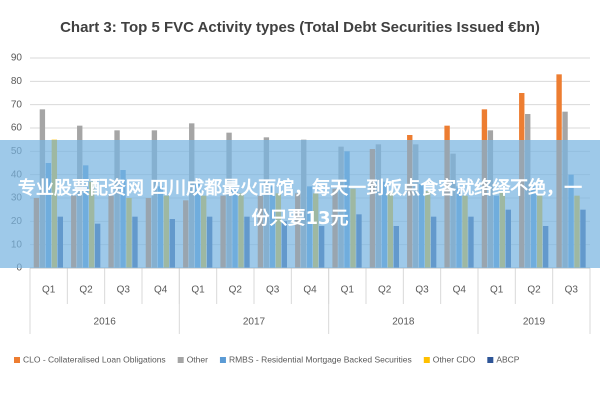 This screenshot has width=600, height=405. I want to click on y-tick-label: 60, so click(17, 128).